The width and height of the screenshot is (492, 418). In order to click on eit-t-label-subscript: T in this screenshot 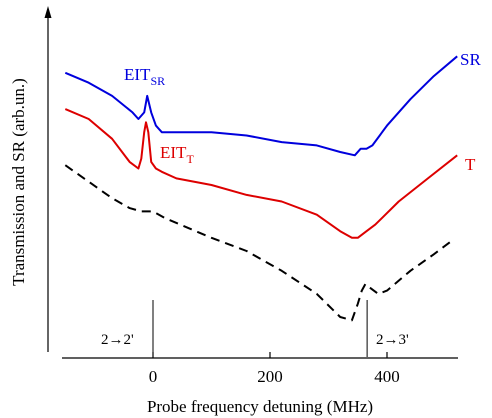, I will do `click(190, 159)`.